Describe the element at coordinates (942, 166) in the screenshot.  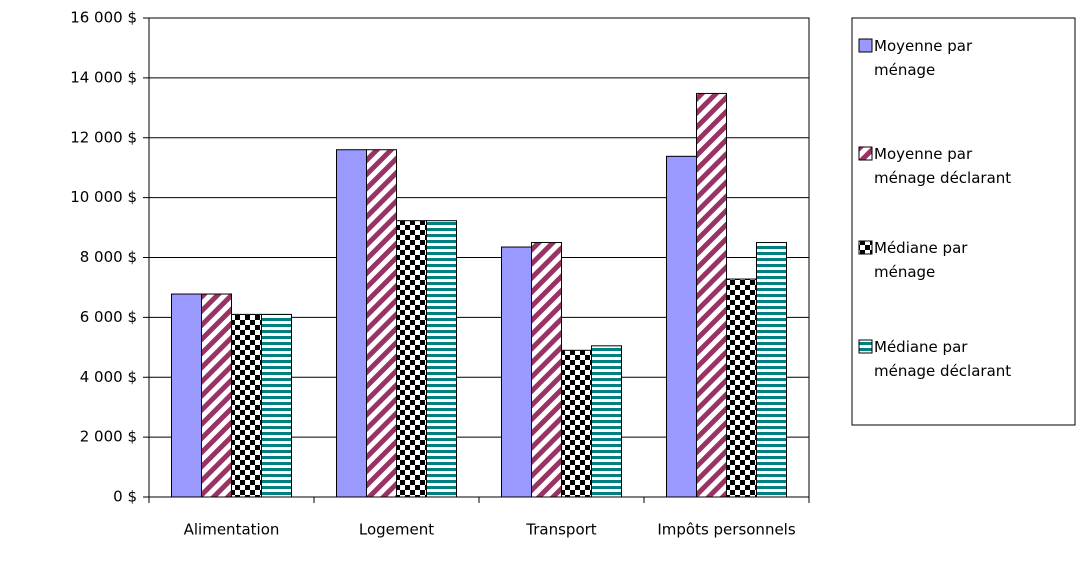
I see `legend-label: Moyenne par ménage déclarant` at that location.